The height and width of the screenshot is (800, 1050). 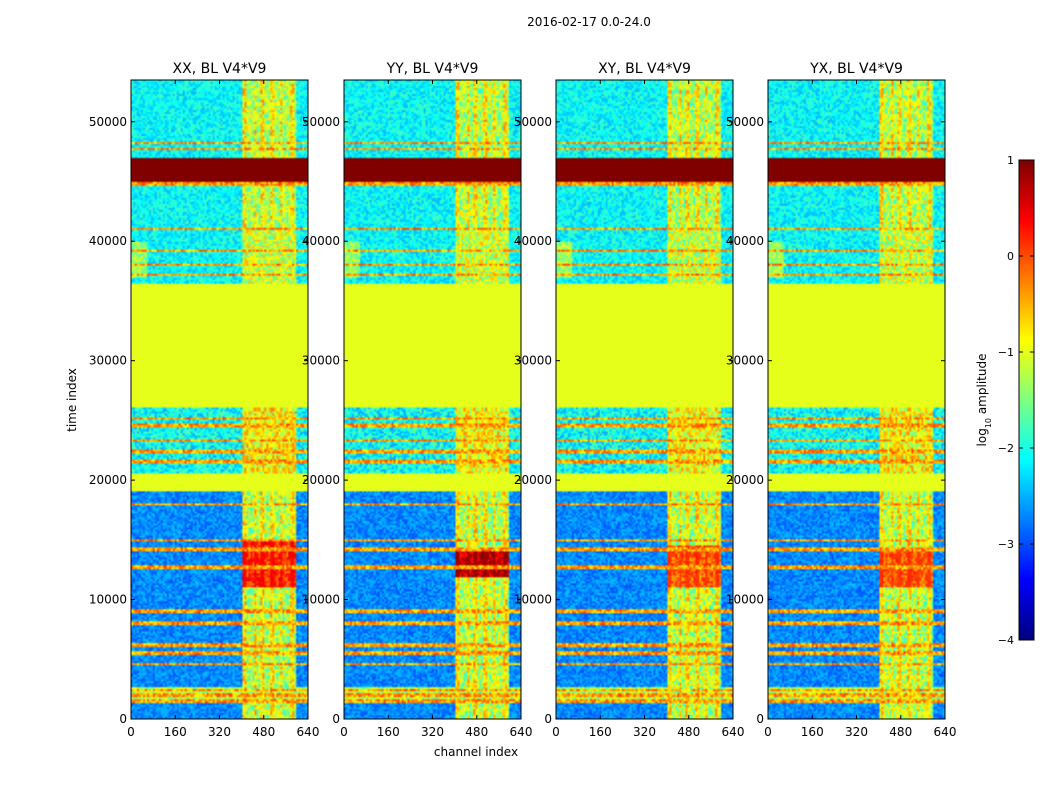 I want to click on y-tick-label-0-0: 0, so click(x=123, y=719).